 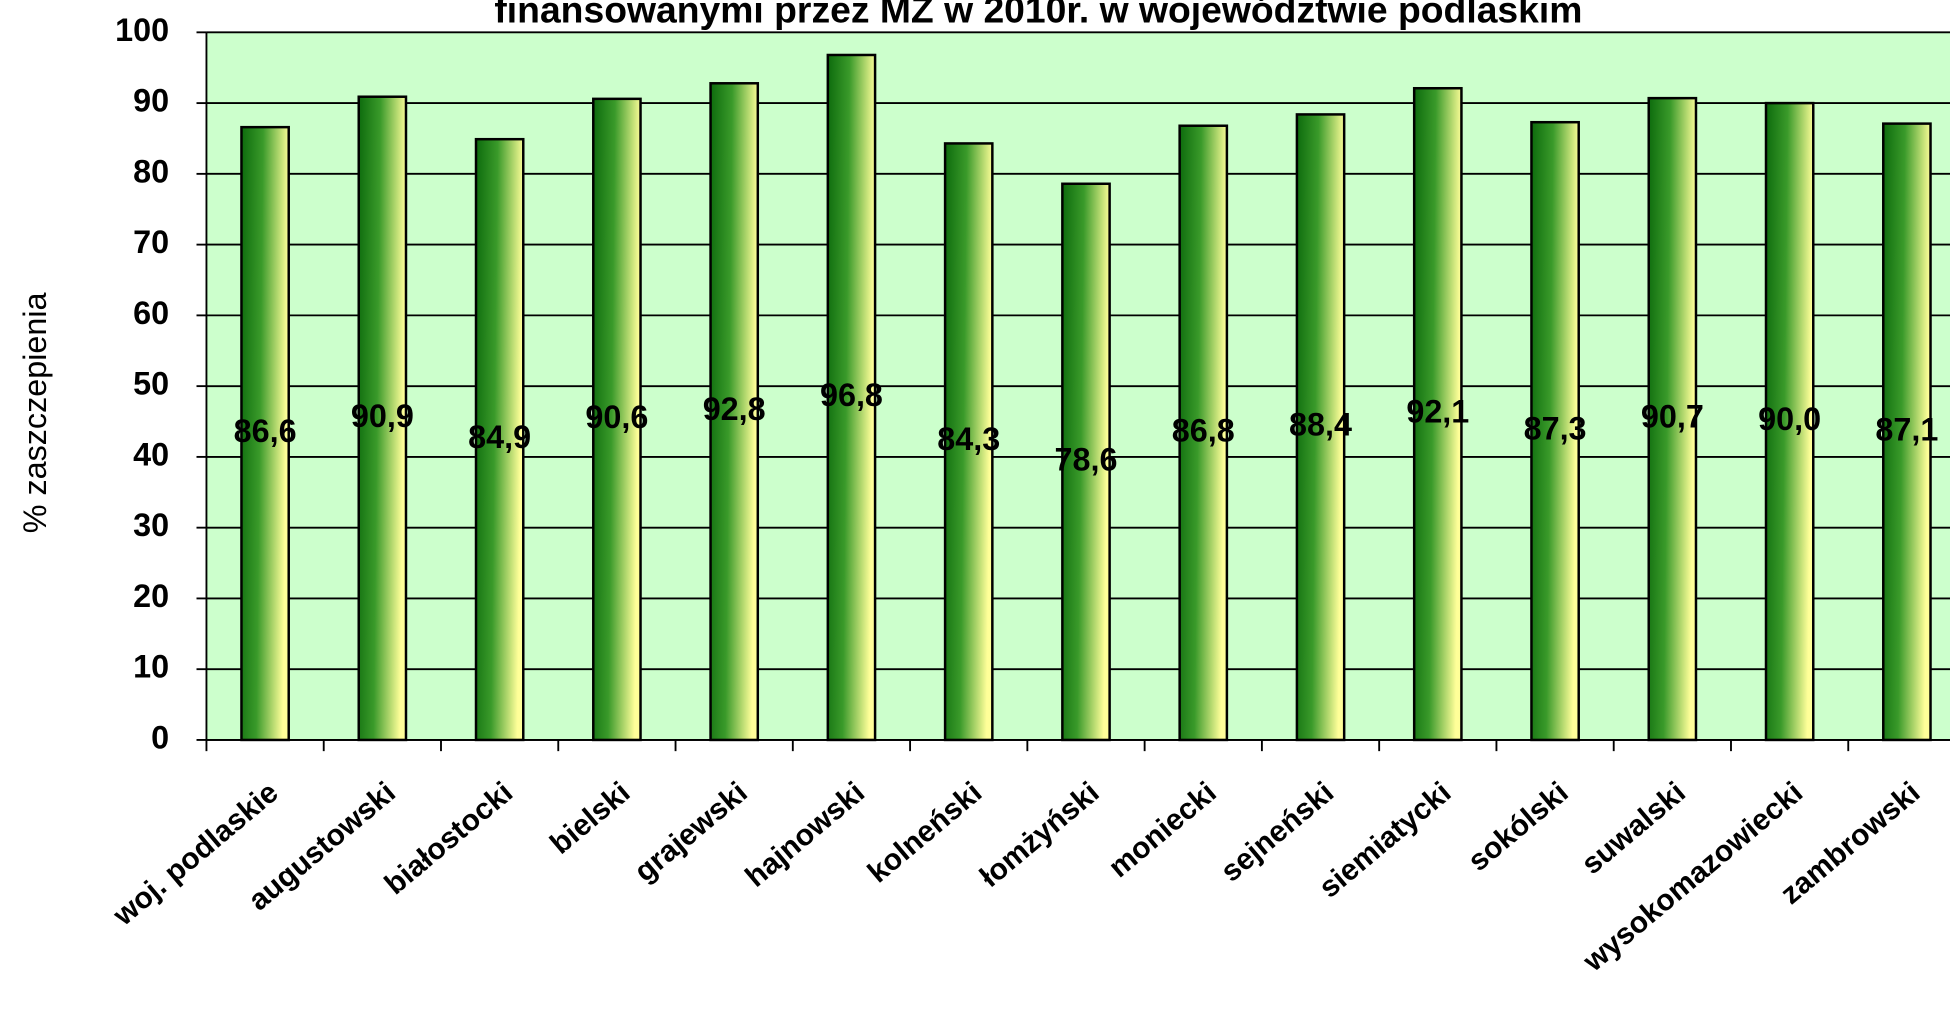 I want to click on data-label: 84,9, so click(x=499, y=437).